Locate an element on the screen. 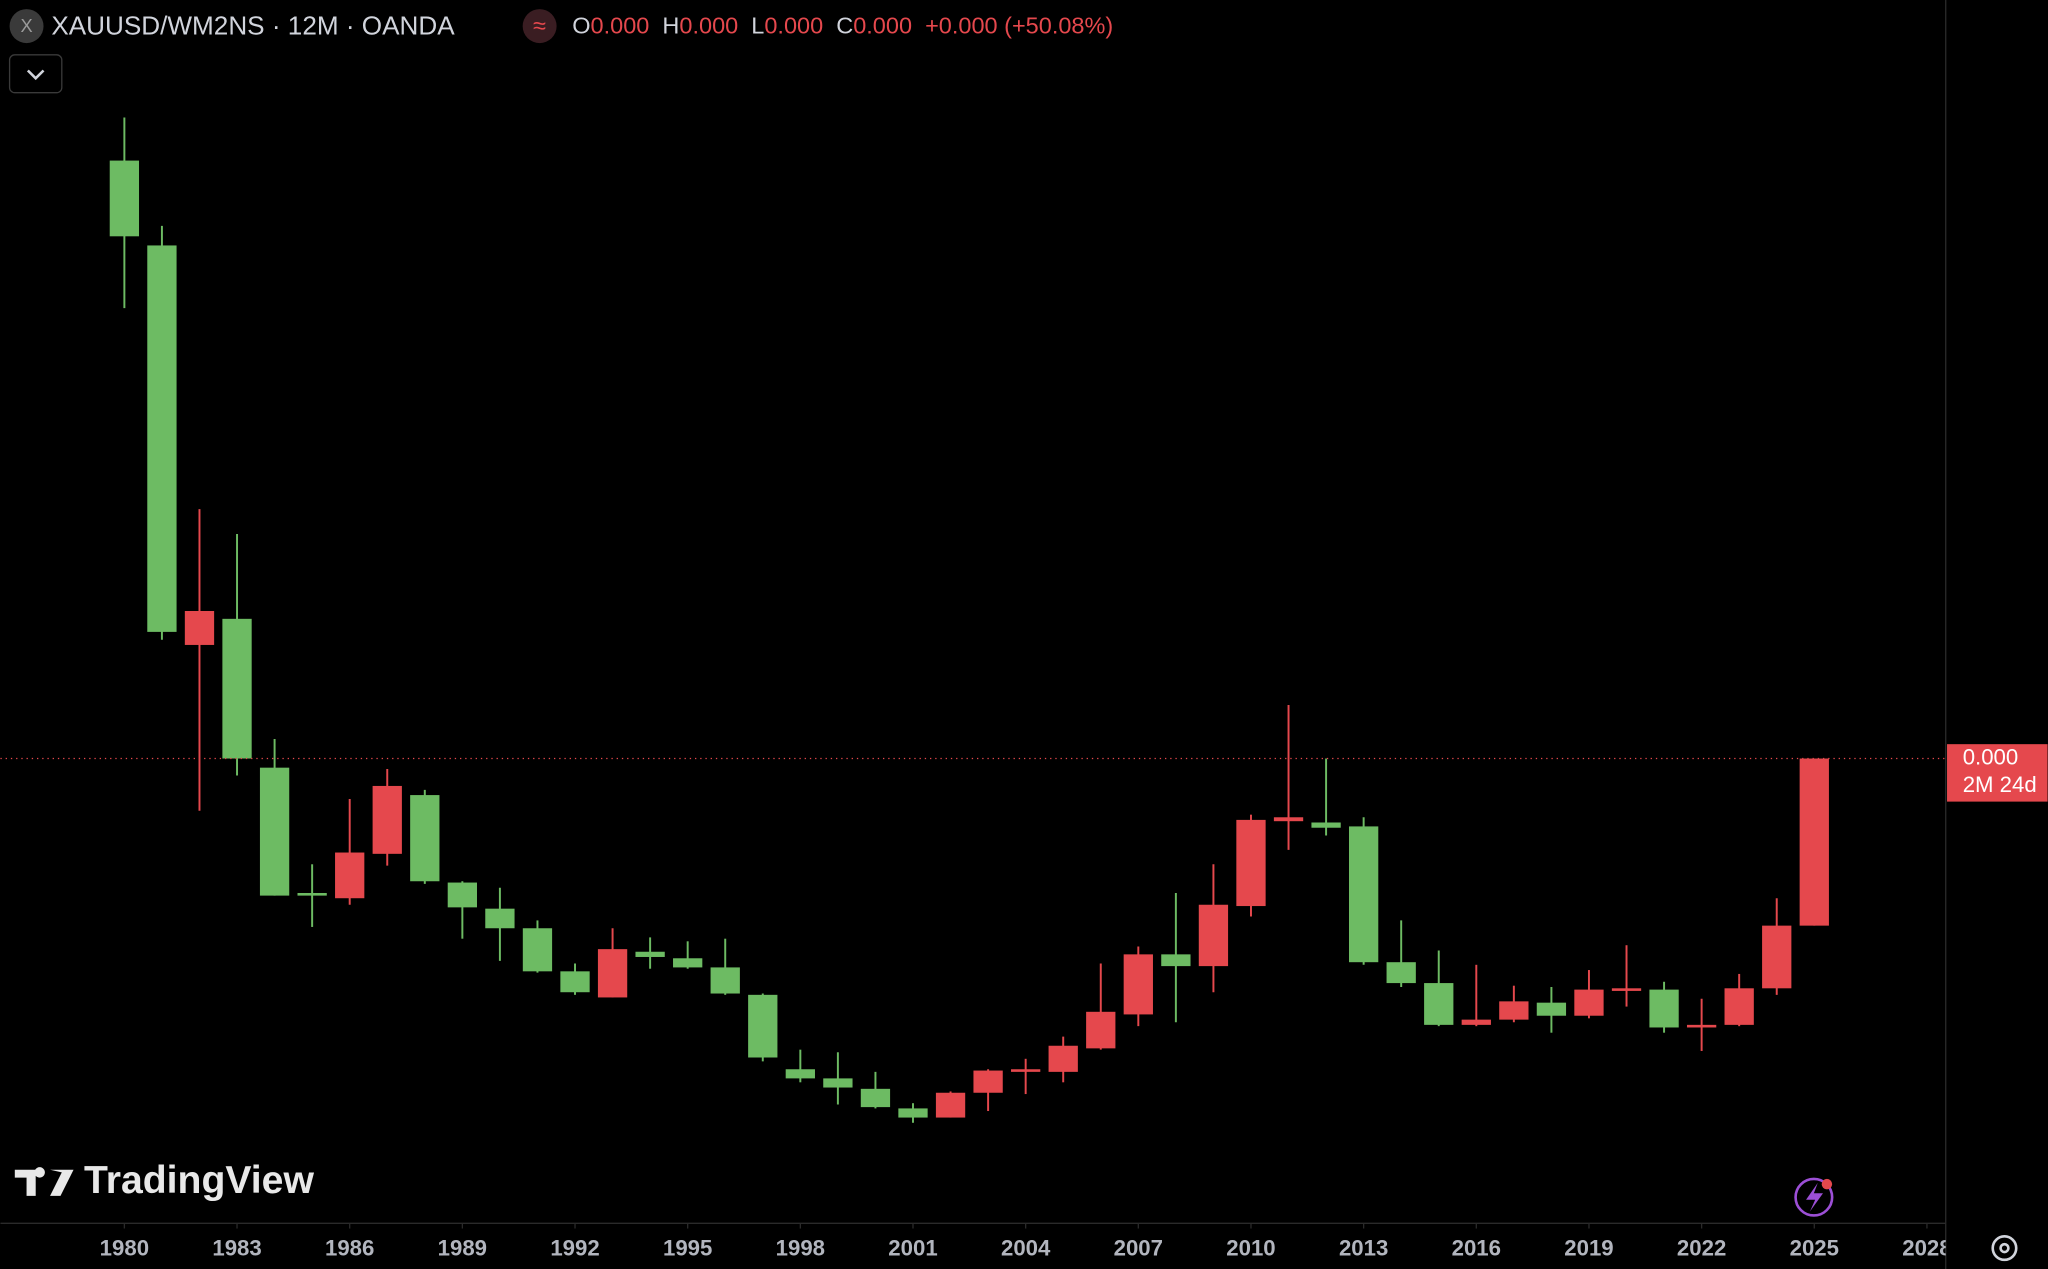 The height and width of the screenshot is (1269, 2048). x-tick-label: 1980 is located at coordinates (124, 1247).